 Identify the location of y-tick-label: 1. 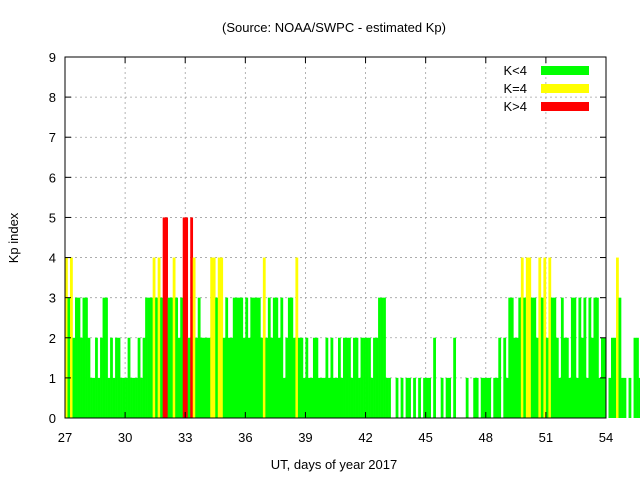
(52, 378).